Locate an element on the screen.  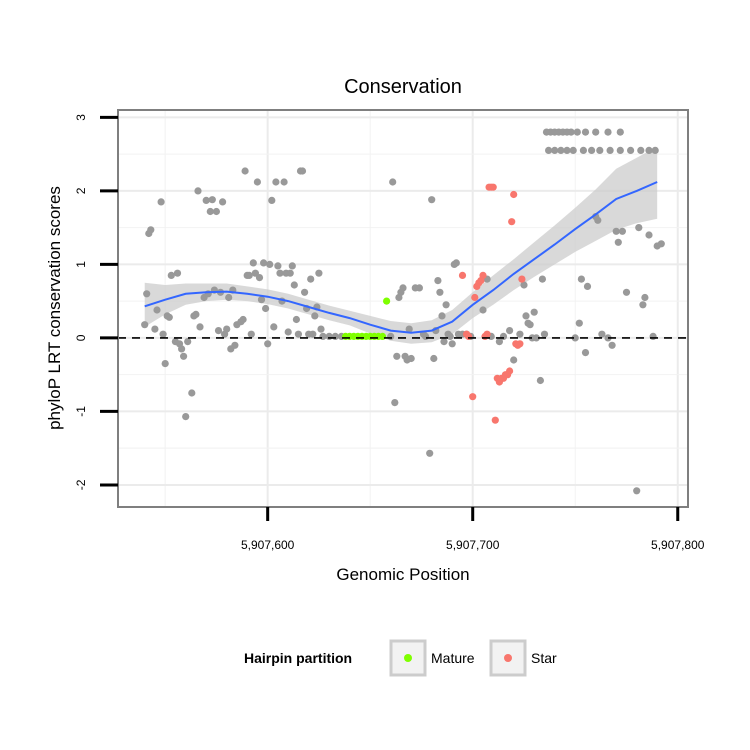
y-axis: -2 -1 0 1 2 3 is located at coordinates (96, 302).